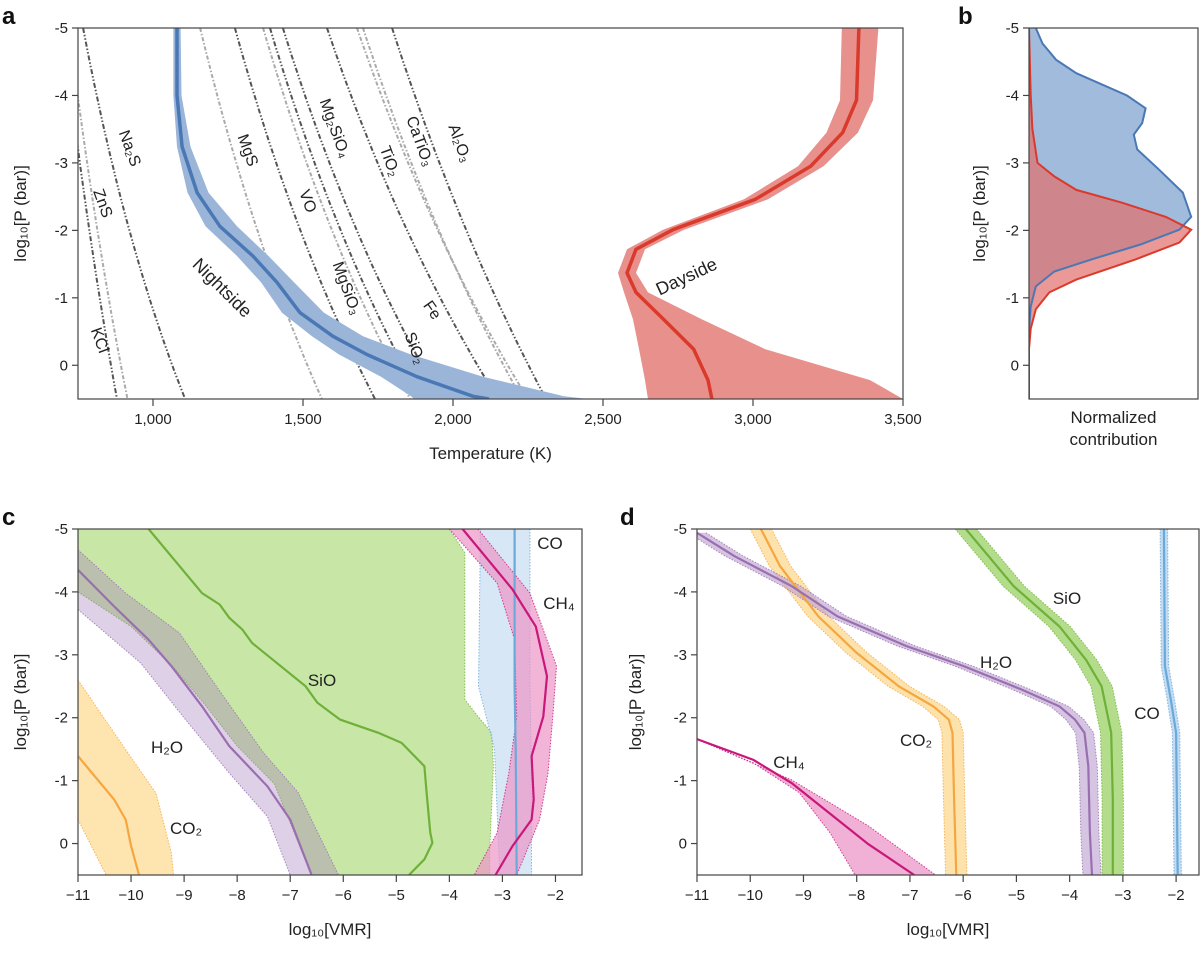  I want to click on profile-median-line, so click(332, 213).